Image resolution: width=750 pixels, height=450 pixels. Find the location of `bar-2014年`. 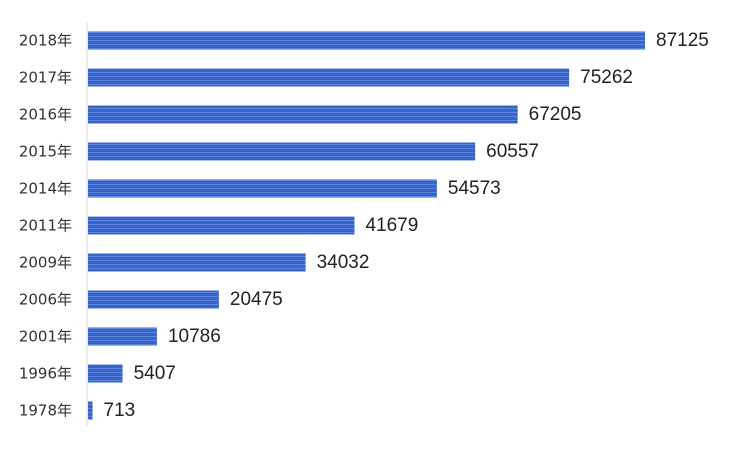

bar-2014年 is located at coordinates (262, 188).